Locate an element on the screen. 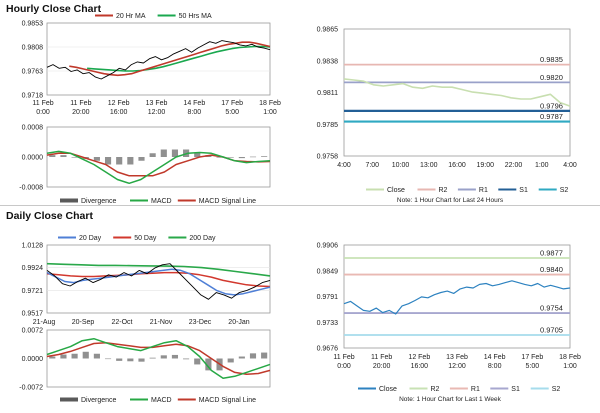 This screenshot has width=600, height=413. daily-pivots-x-tick: 17 Feb is located at coordinates (532, 357).